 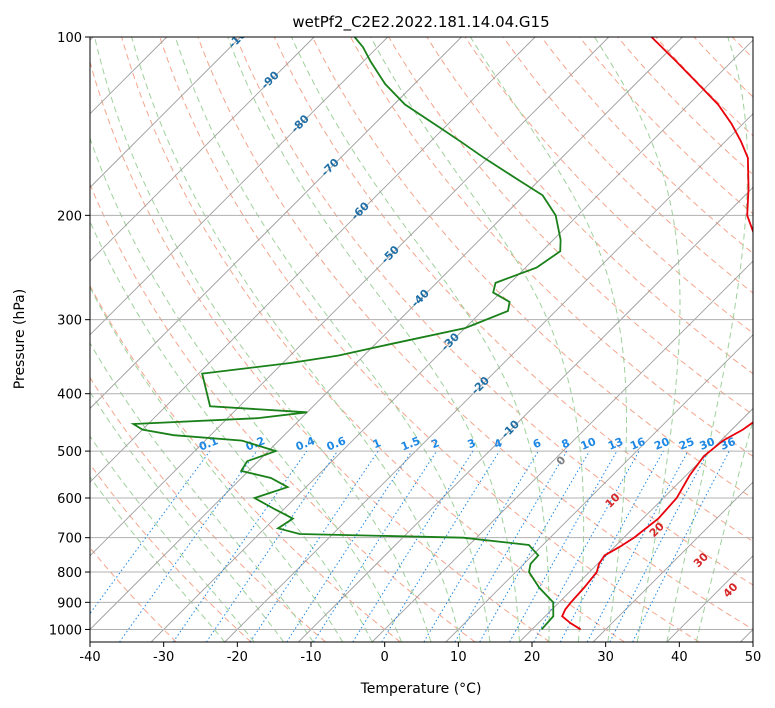 I want to click on y-axis: 100 200 300 400 500 600 700 800 900 1000, so click(x=69, y=334).